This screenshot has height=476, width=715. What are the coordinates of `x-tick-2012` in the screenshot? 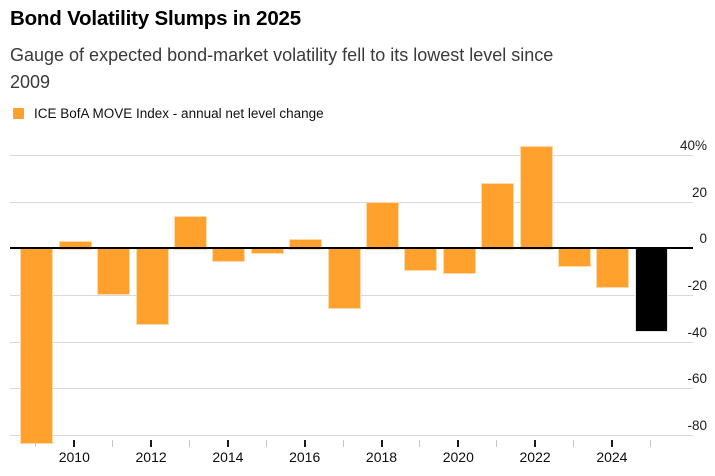 It's located at (151, 443).